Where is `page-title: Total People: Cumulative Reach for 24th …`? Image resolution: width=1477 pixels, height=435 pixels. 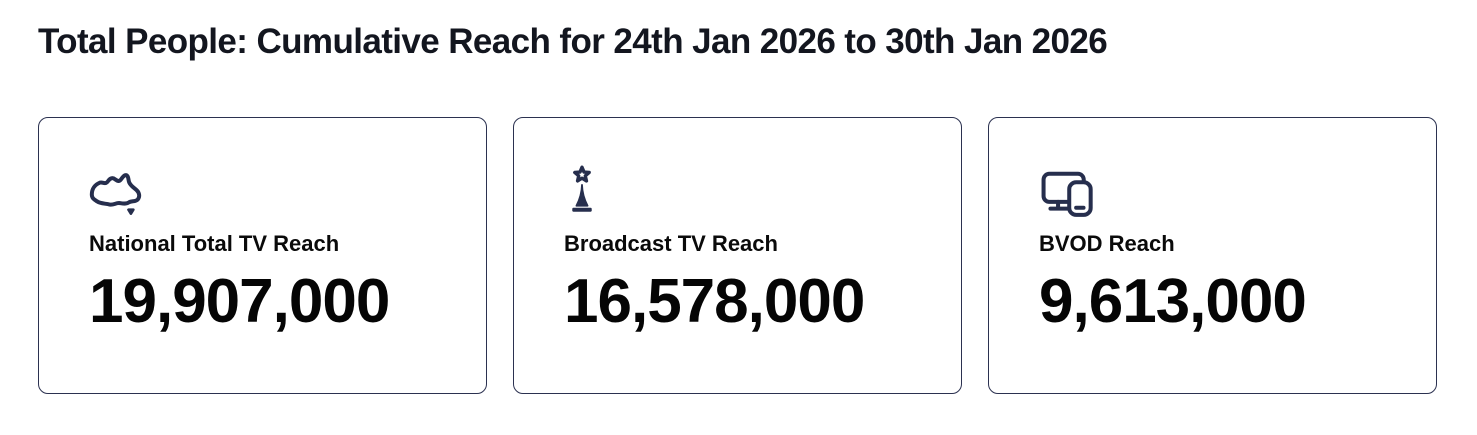
page-title: Total People: Cumulative Reach for 24th … is located at coordinates (573, 41).